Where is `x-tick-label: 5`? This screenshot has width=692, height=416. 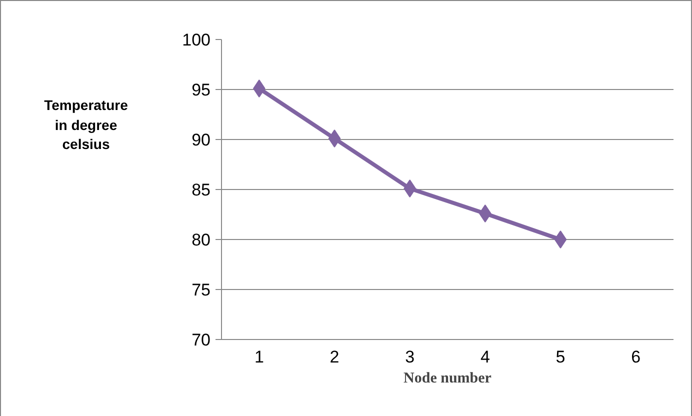 x-tick-label: 5 is located at coordinates (561, 357).